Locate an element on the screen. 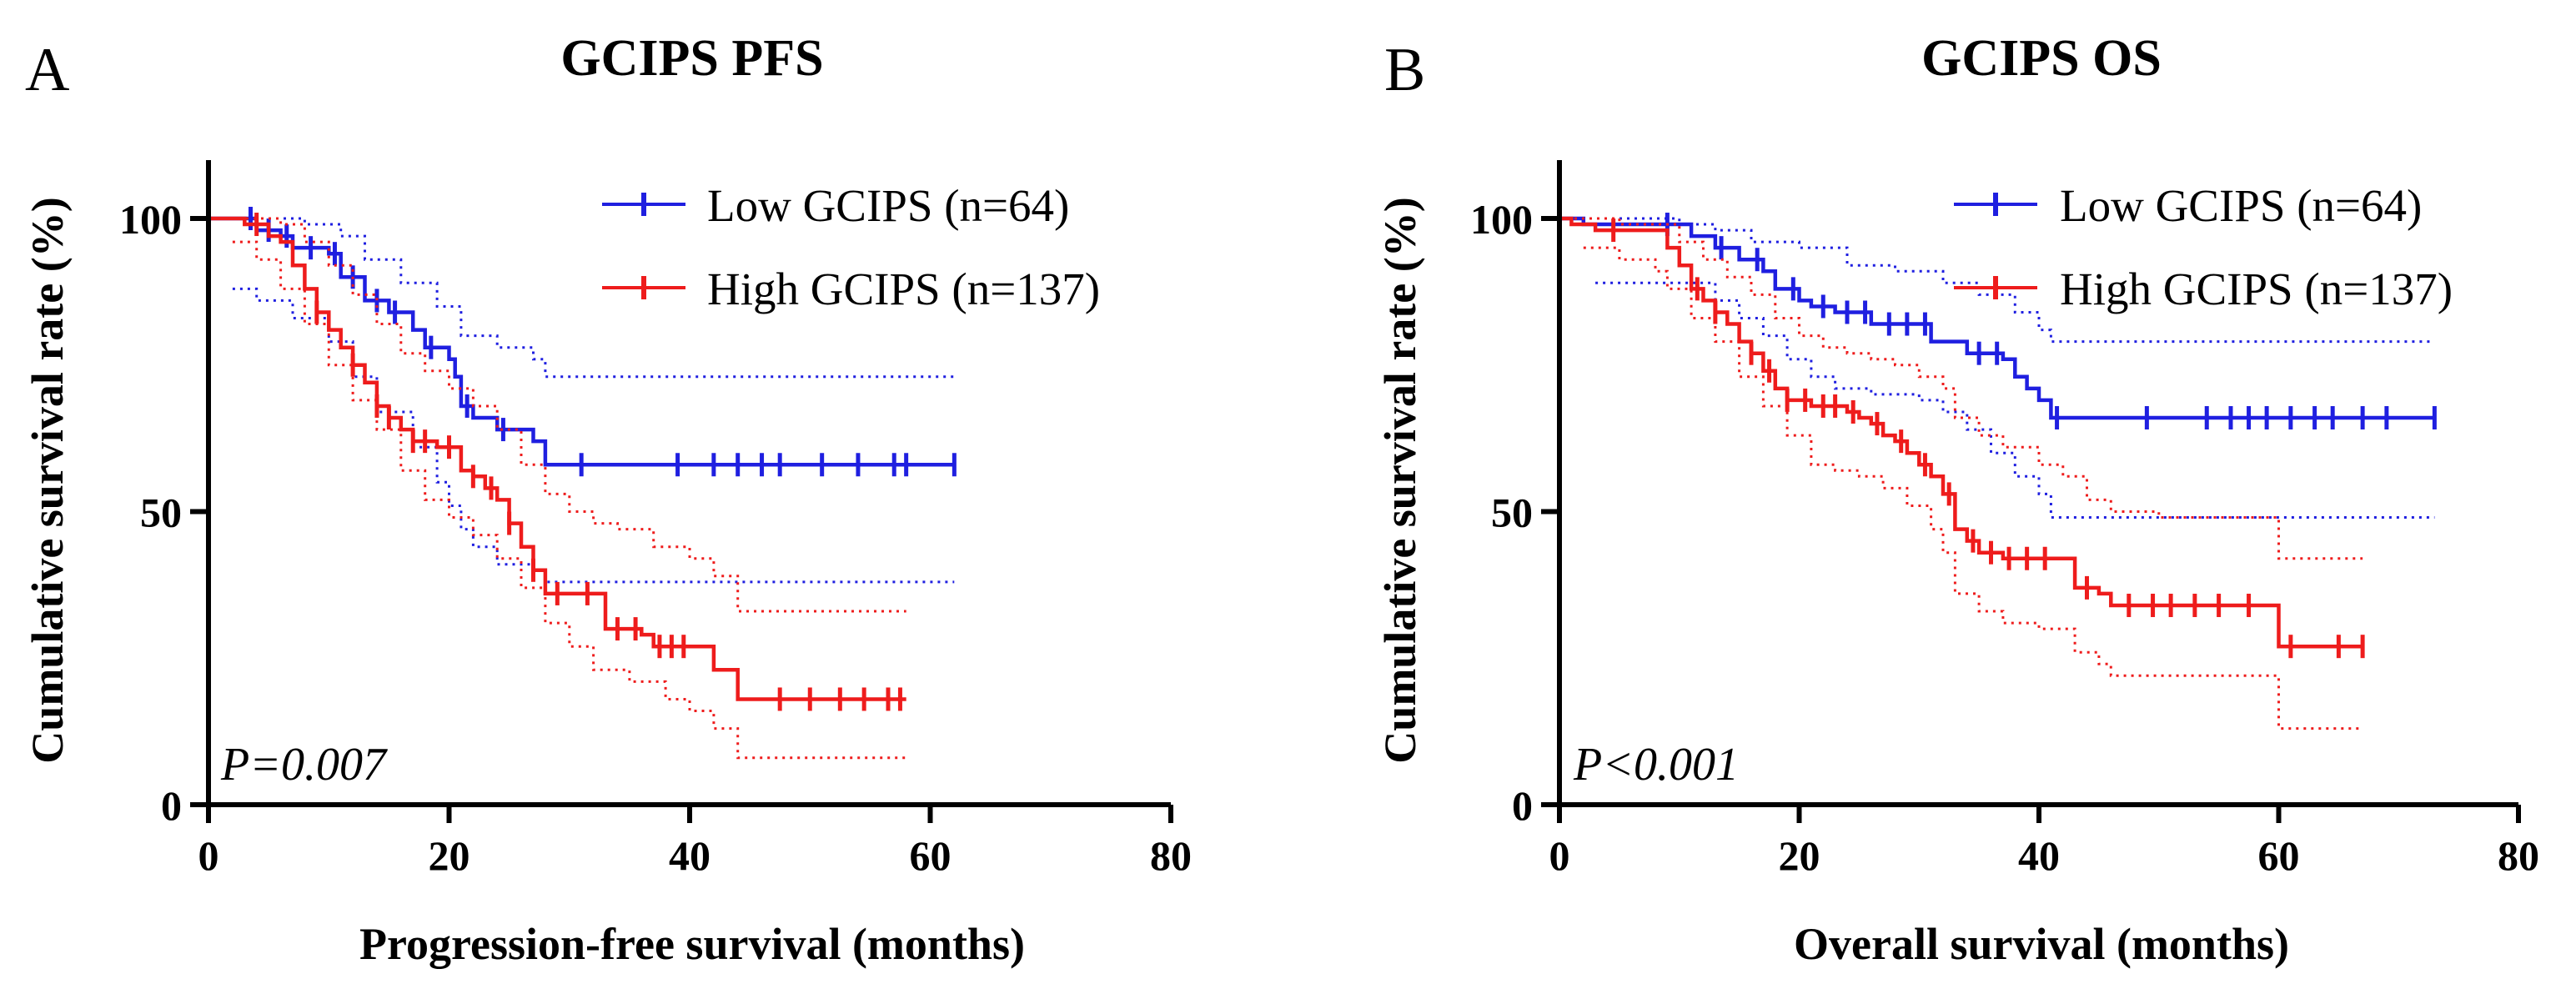 This screenshot has width=2576, height=1004. y-tick-label-pfs-0: 0 is located at coordinates (171, 806).